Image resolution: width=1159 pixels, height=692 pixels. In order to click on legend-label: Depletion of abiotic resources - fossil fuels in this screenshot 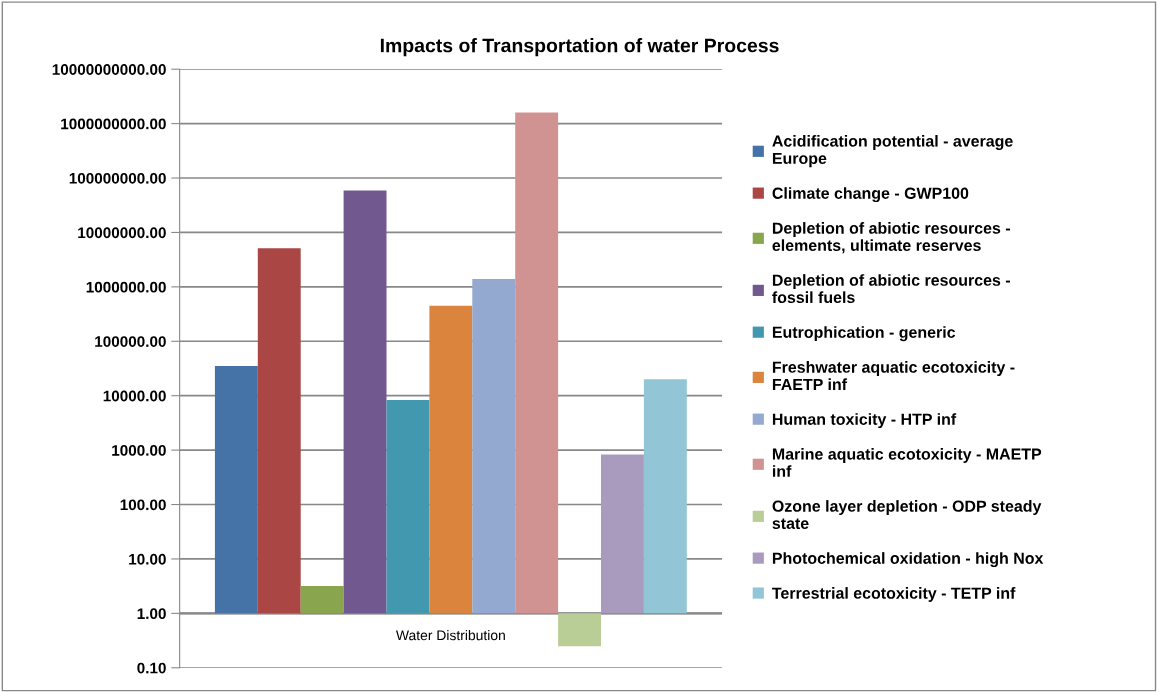, I will do `click(891, 289)`.